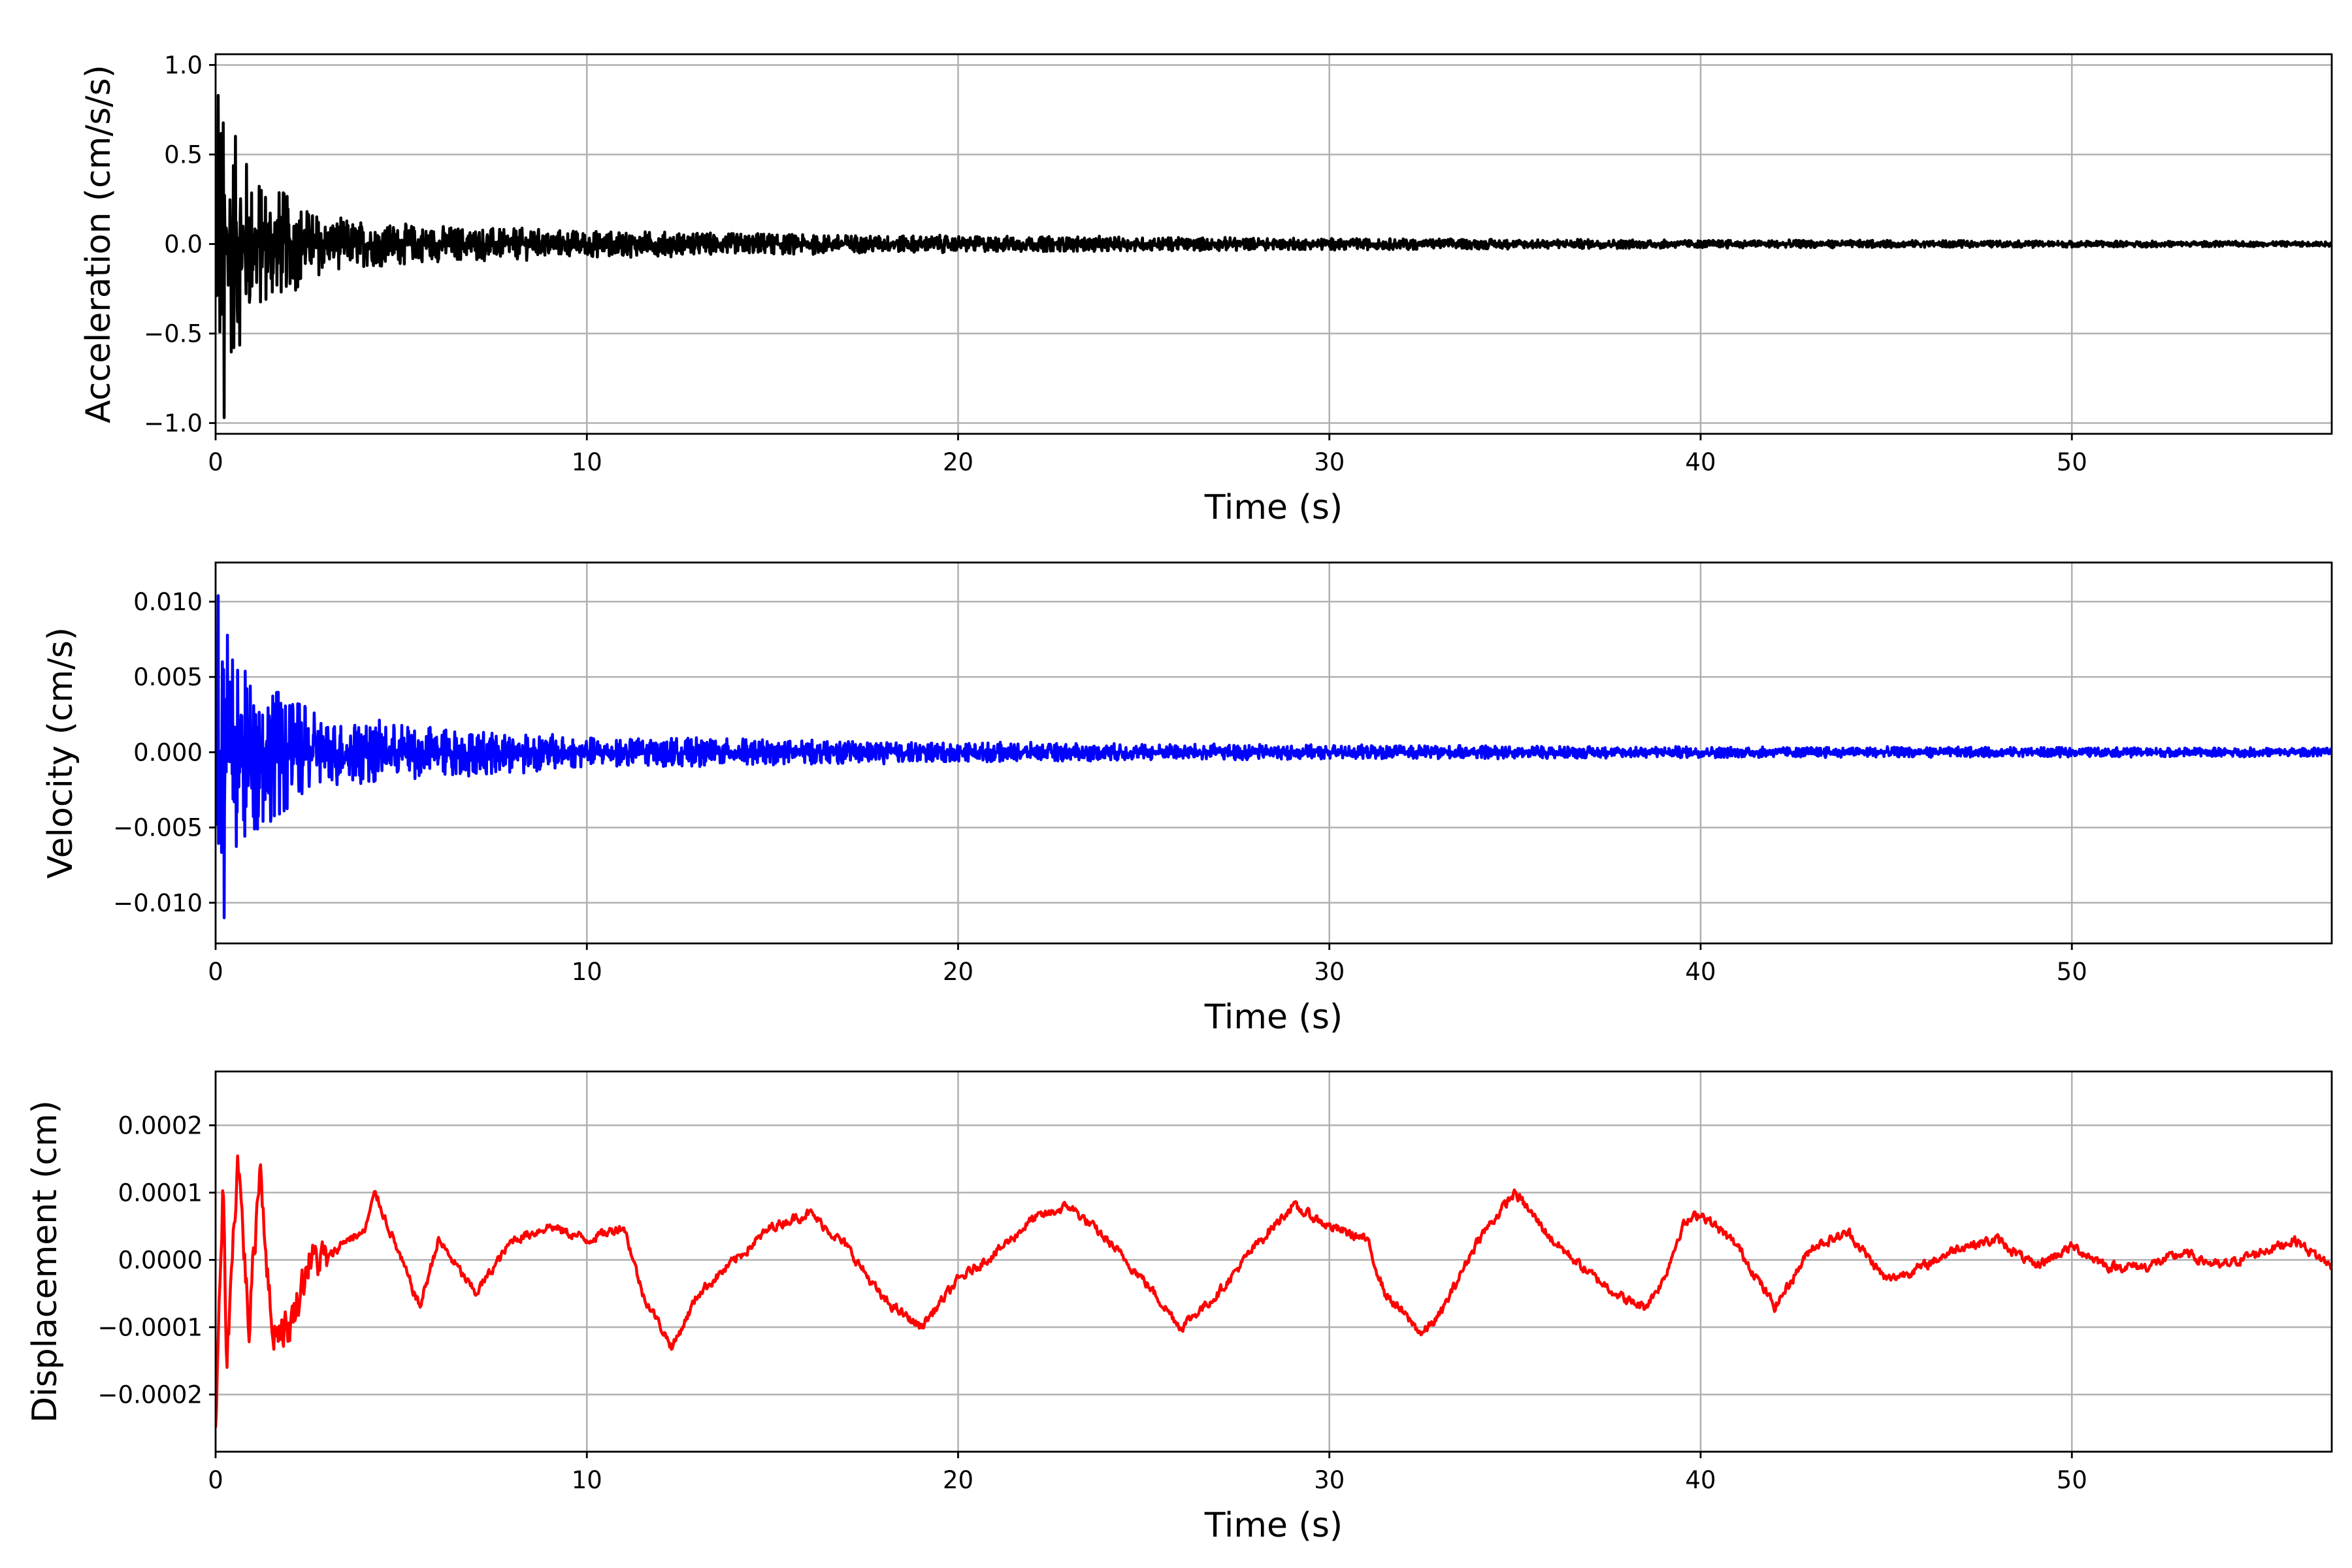  What do you see at coordinates (60, 753) in the screenshot?
I see `y-axis-label: Velocity (cm/s)` at bounding box center [60, 753].